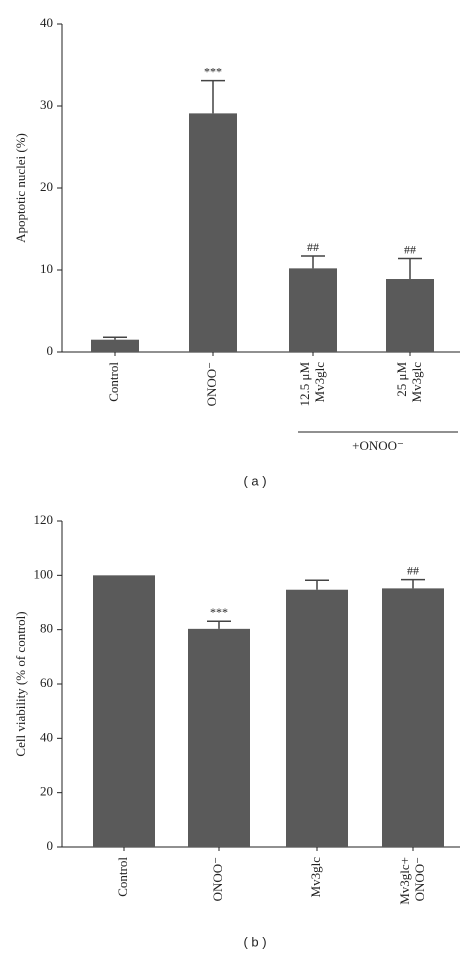  What do you see at coordinates (254, 480) in the screenshot?
I see `panel-label: ( a )` at bounding box center [254, 480].